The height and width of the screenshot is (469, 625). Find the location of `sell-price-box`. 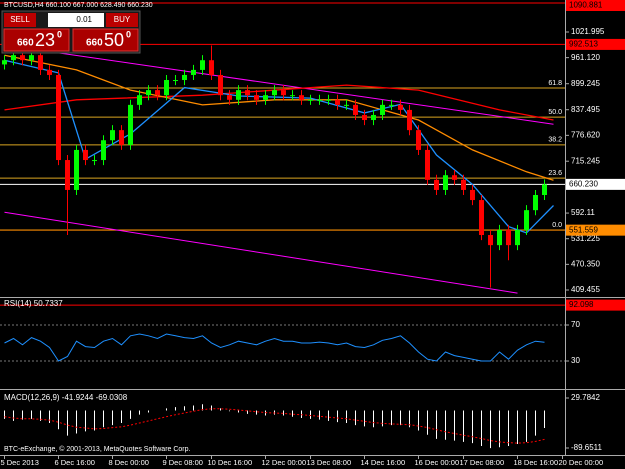

sell-price-box is located at coordinates (36, 40).